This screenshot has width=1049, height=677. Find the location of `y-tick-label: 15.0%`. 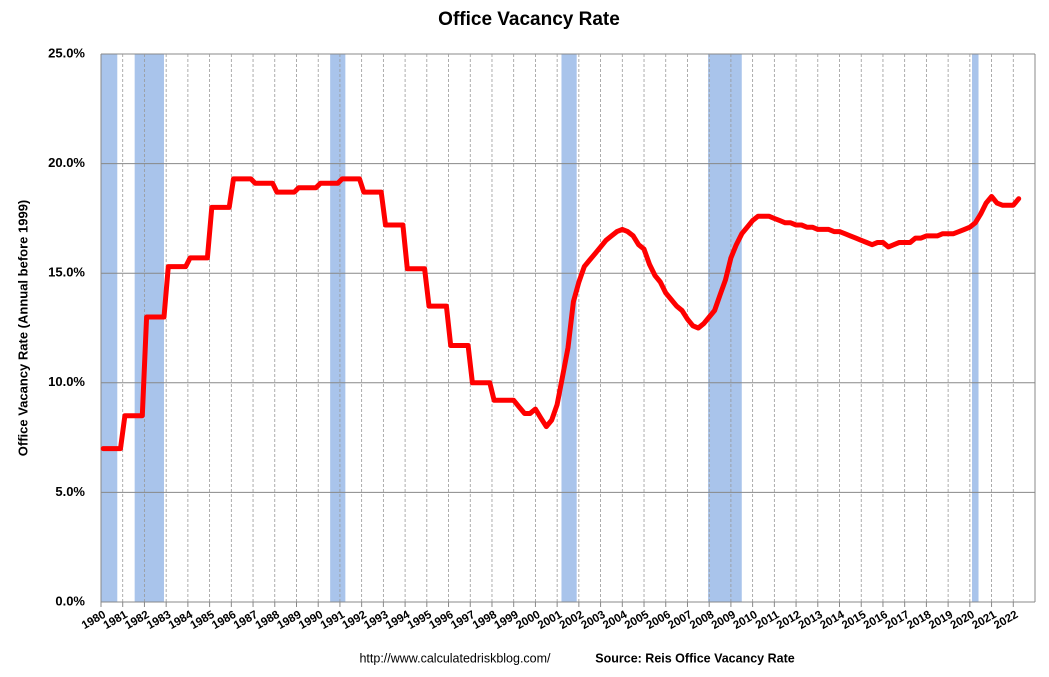

y-tick-label: 15.0% is located at coordinates (66, 272).